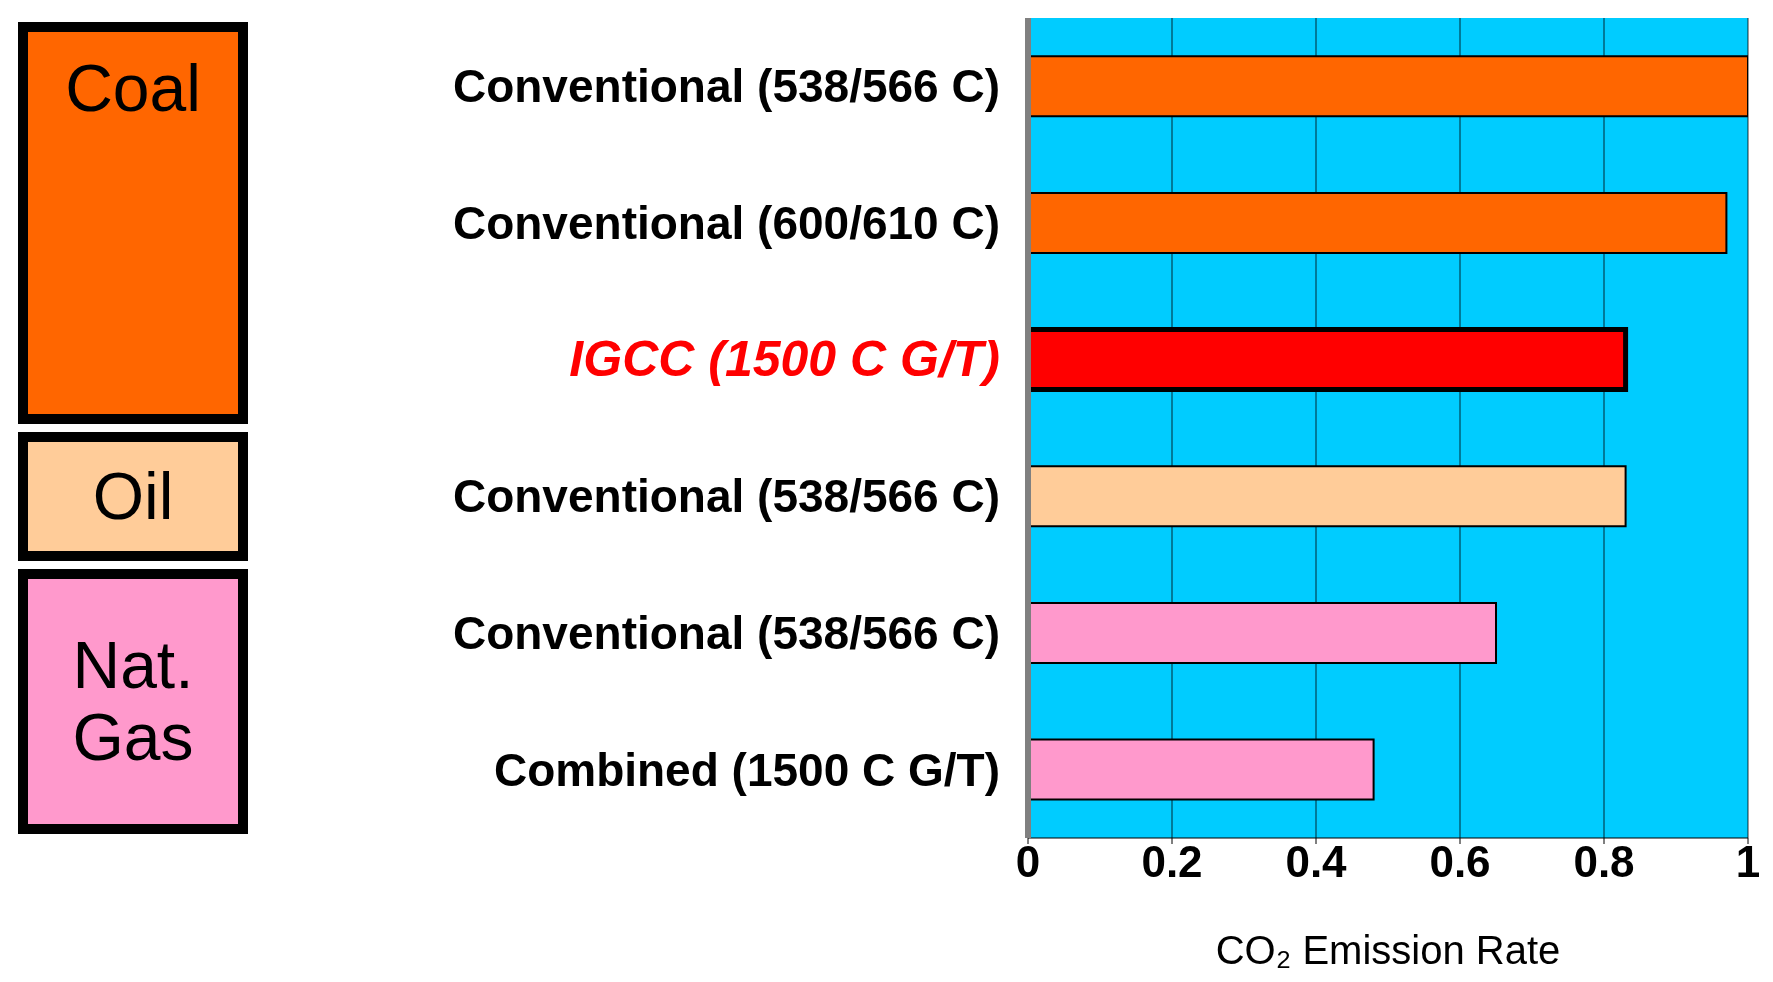 Image resolution: width=1773 pixels, height=982 pixels. What do you see at coordinates (1748, 862) in the screenshot?
I see `x-tick-label: 1` at bounding box center [1748, 862].